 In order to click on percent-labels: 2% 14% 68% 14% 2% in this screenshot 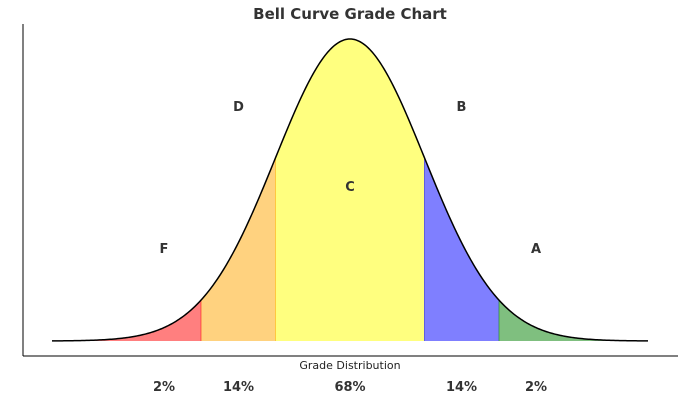, I will do `click(350, 387)`.